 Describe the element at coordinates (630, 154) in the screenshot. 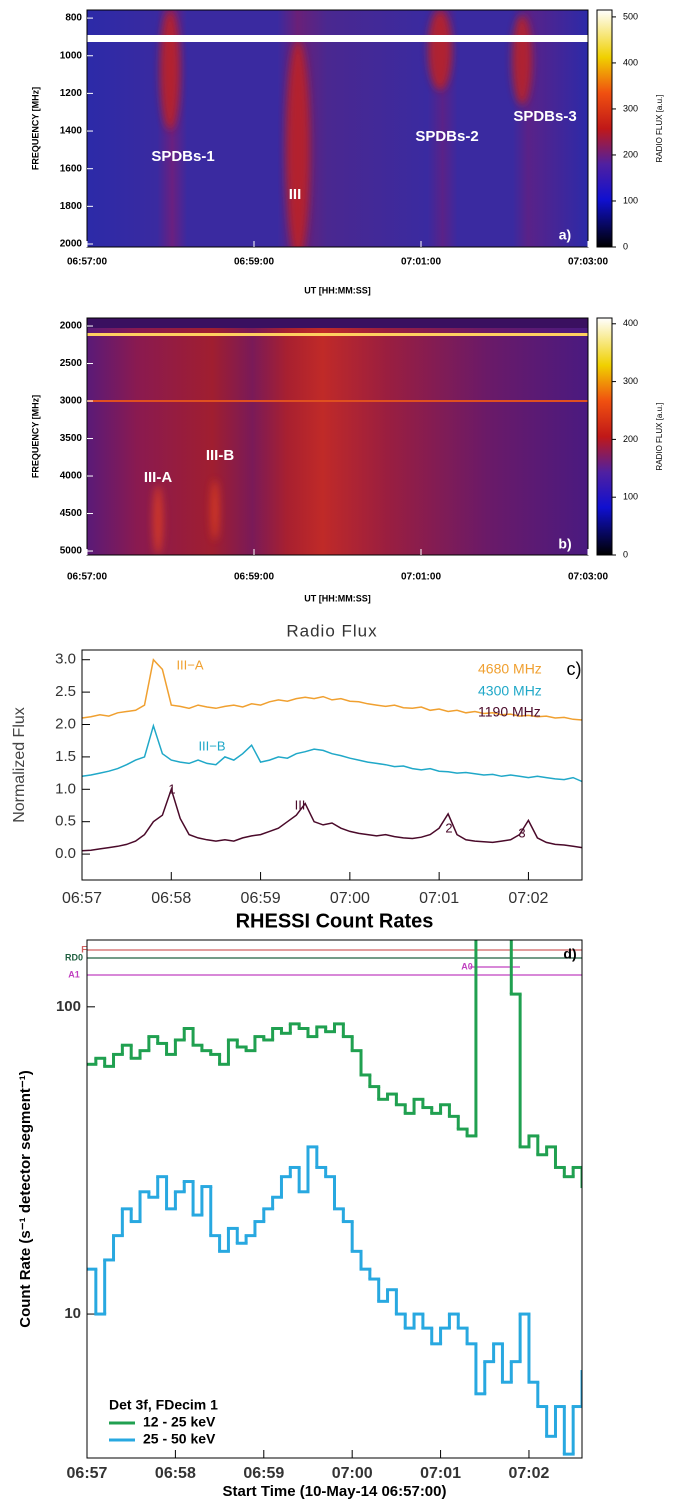

I see `colorbar-tick-label: 200` at that location.